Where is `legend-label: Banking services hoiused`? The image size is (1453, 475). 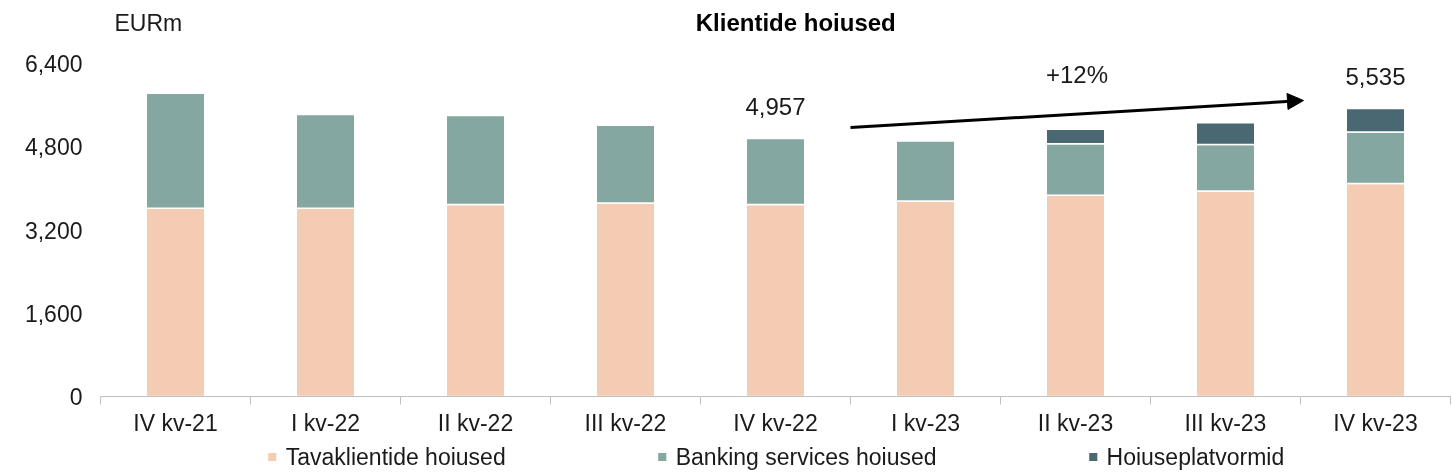 legend-label: Banking services hoiused is located at coordinates (806, 456).